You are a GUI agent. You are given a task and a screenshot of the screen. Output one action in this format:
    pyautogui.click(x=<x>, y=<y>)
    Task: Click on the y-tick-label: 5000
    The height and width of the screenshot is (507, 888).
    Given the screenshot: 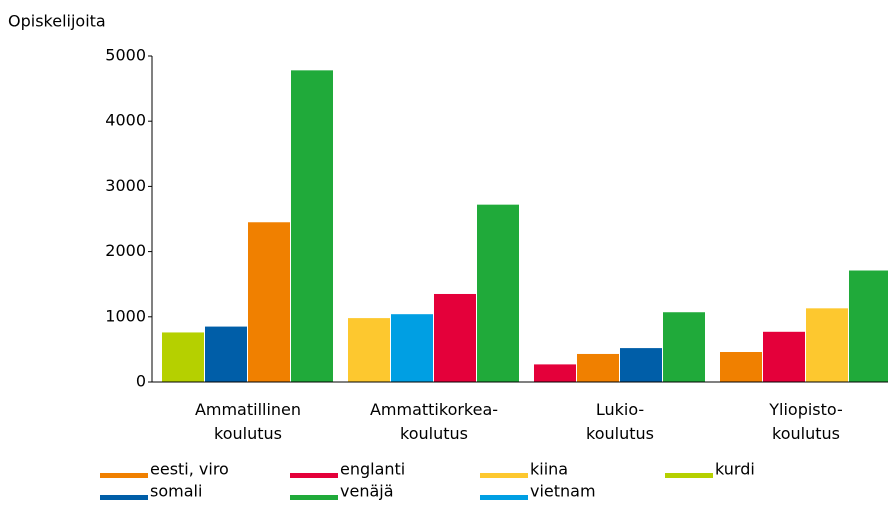 What is the action you would take?
    pyautogui.click(x=125, y=55)
    